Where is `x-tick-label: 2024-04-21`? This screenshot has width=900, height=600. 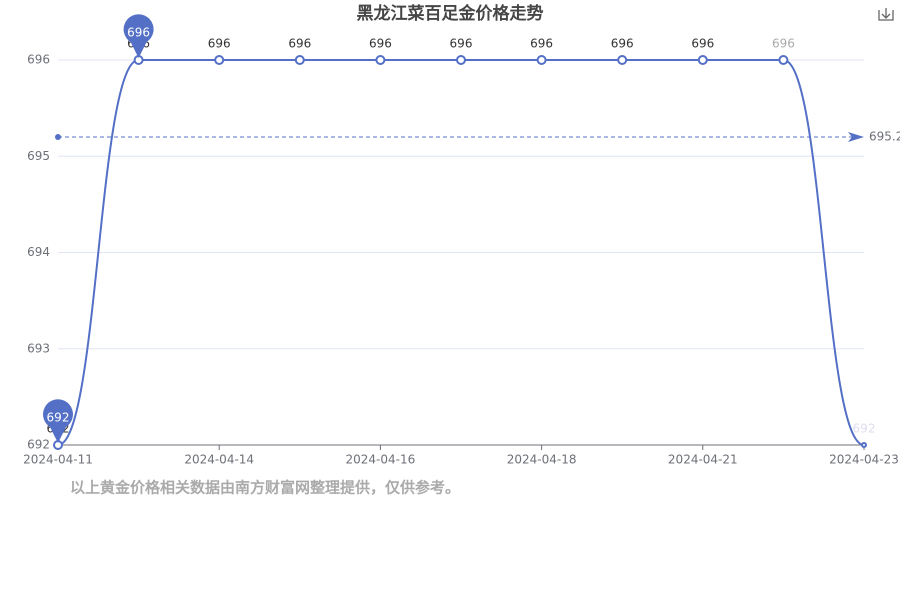 x-tick-label: 2024-04-21 is located at coordinates (703, 460).